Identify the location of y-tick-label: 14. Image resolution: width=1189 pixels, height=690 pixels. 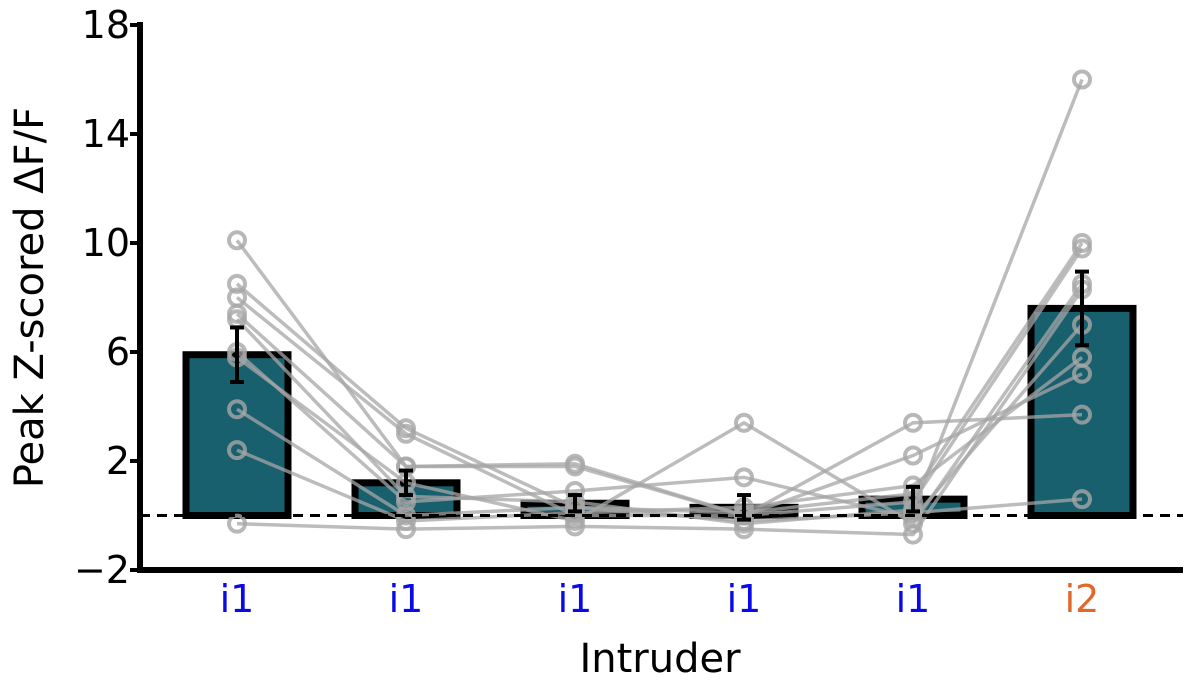
(106, 134).